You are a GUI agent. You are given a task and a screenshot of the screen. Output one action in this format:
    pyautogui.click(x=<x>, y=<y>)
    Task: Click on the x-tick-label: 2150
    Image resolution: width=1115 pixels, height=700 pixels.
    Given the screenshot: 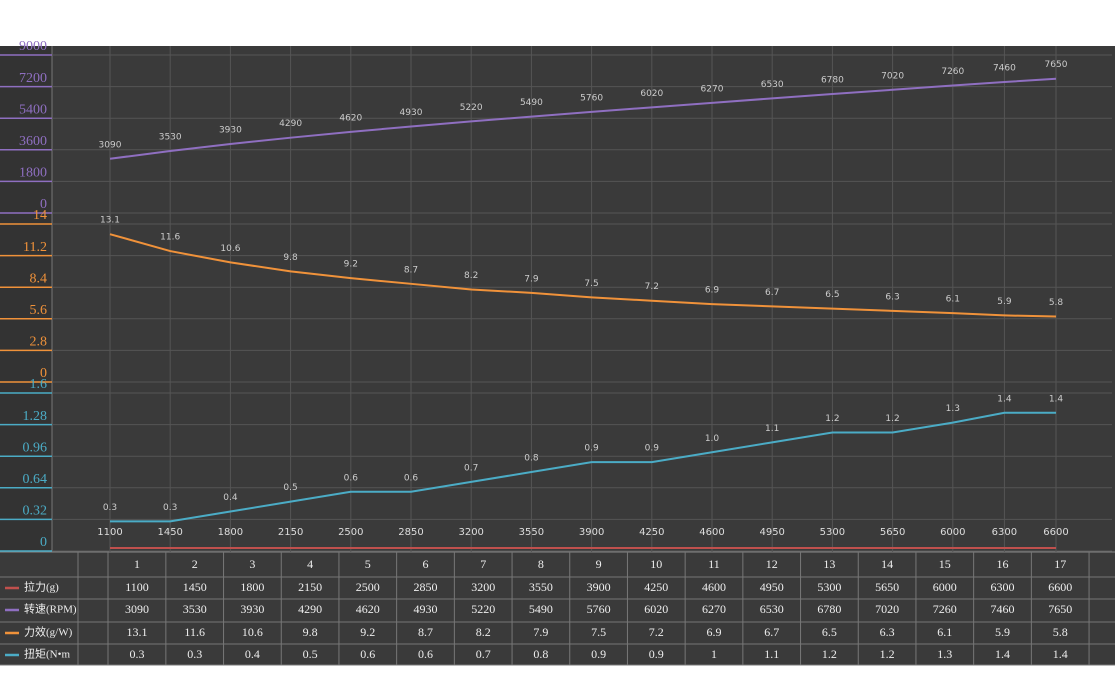 What is the action you would take?
    pyautogui.click(x=290, y=532)
    